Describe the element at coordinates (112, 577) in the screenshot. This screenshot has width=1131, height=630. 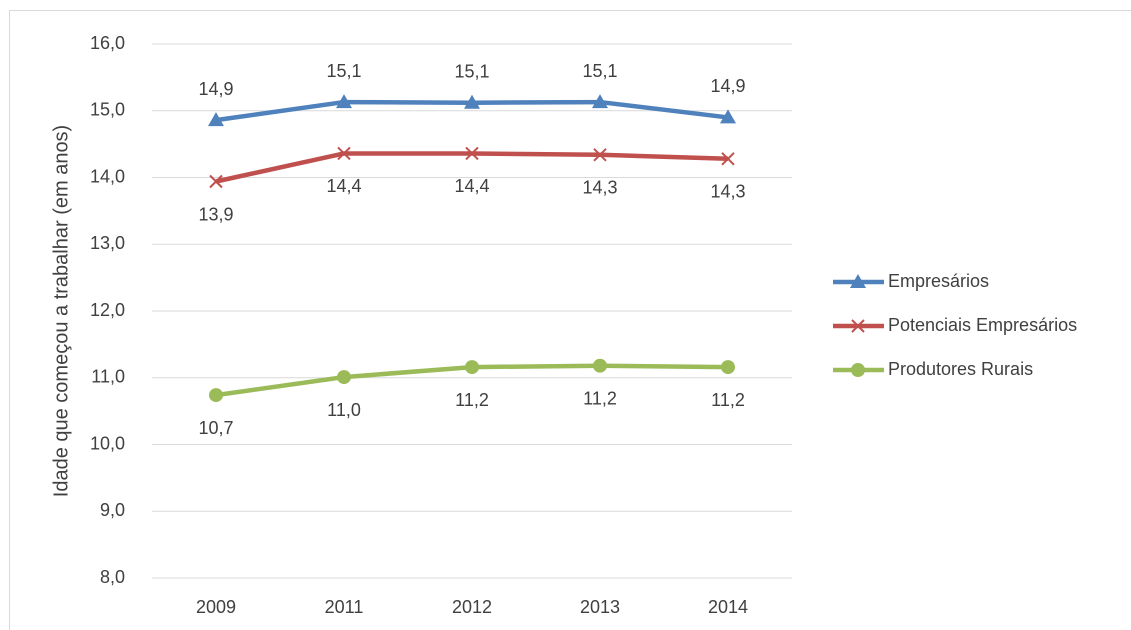
I see `y-tick-label: 8,0` at that location.